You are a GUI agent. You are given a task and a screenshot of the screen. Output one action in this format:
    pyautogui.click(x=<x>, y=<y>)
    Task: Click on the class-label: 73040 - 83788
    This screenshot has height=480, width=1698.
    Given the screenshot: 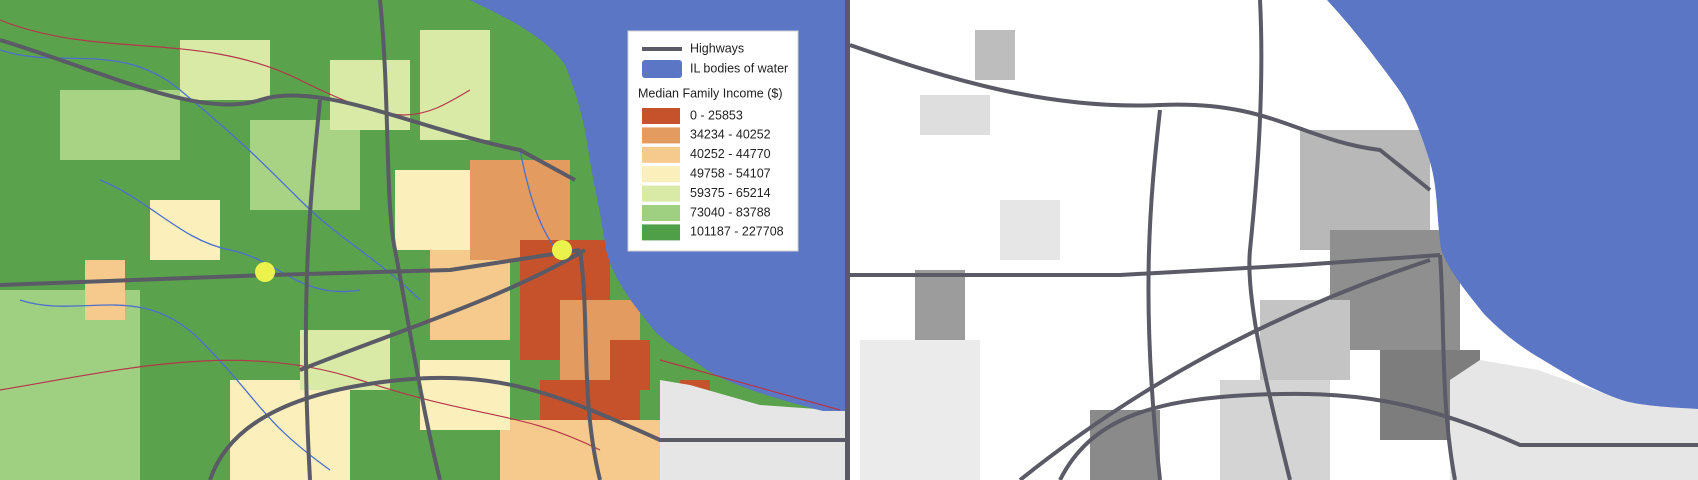 What is the action you would take?
    pyautogui.click(x=730, y=212)
    